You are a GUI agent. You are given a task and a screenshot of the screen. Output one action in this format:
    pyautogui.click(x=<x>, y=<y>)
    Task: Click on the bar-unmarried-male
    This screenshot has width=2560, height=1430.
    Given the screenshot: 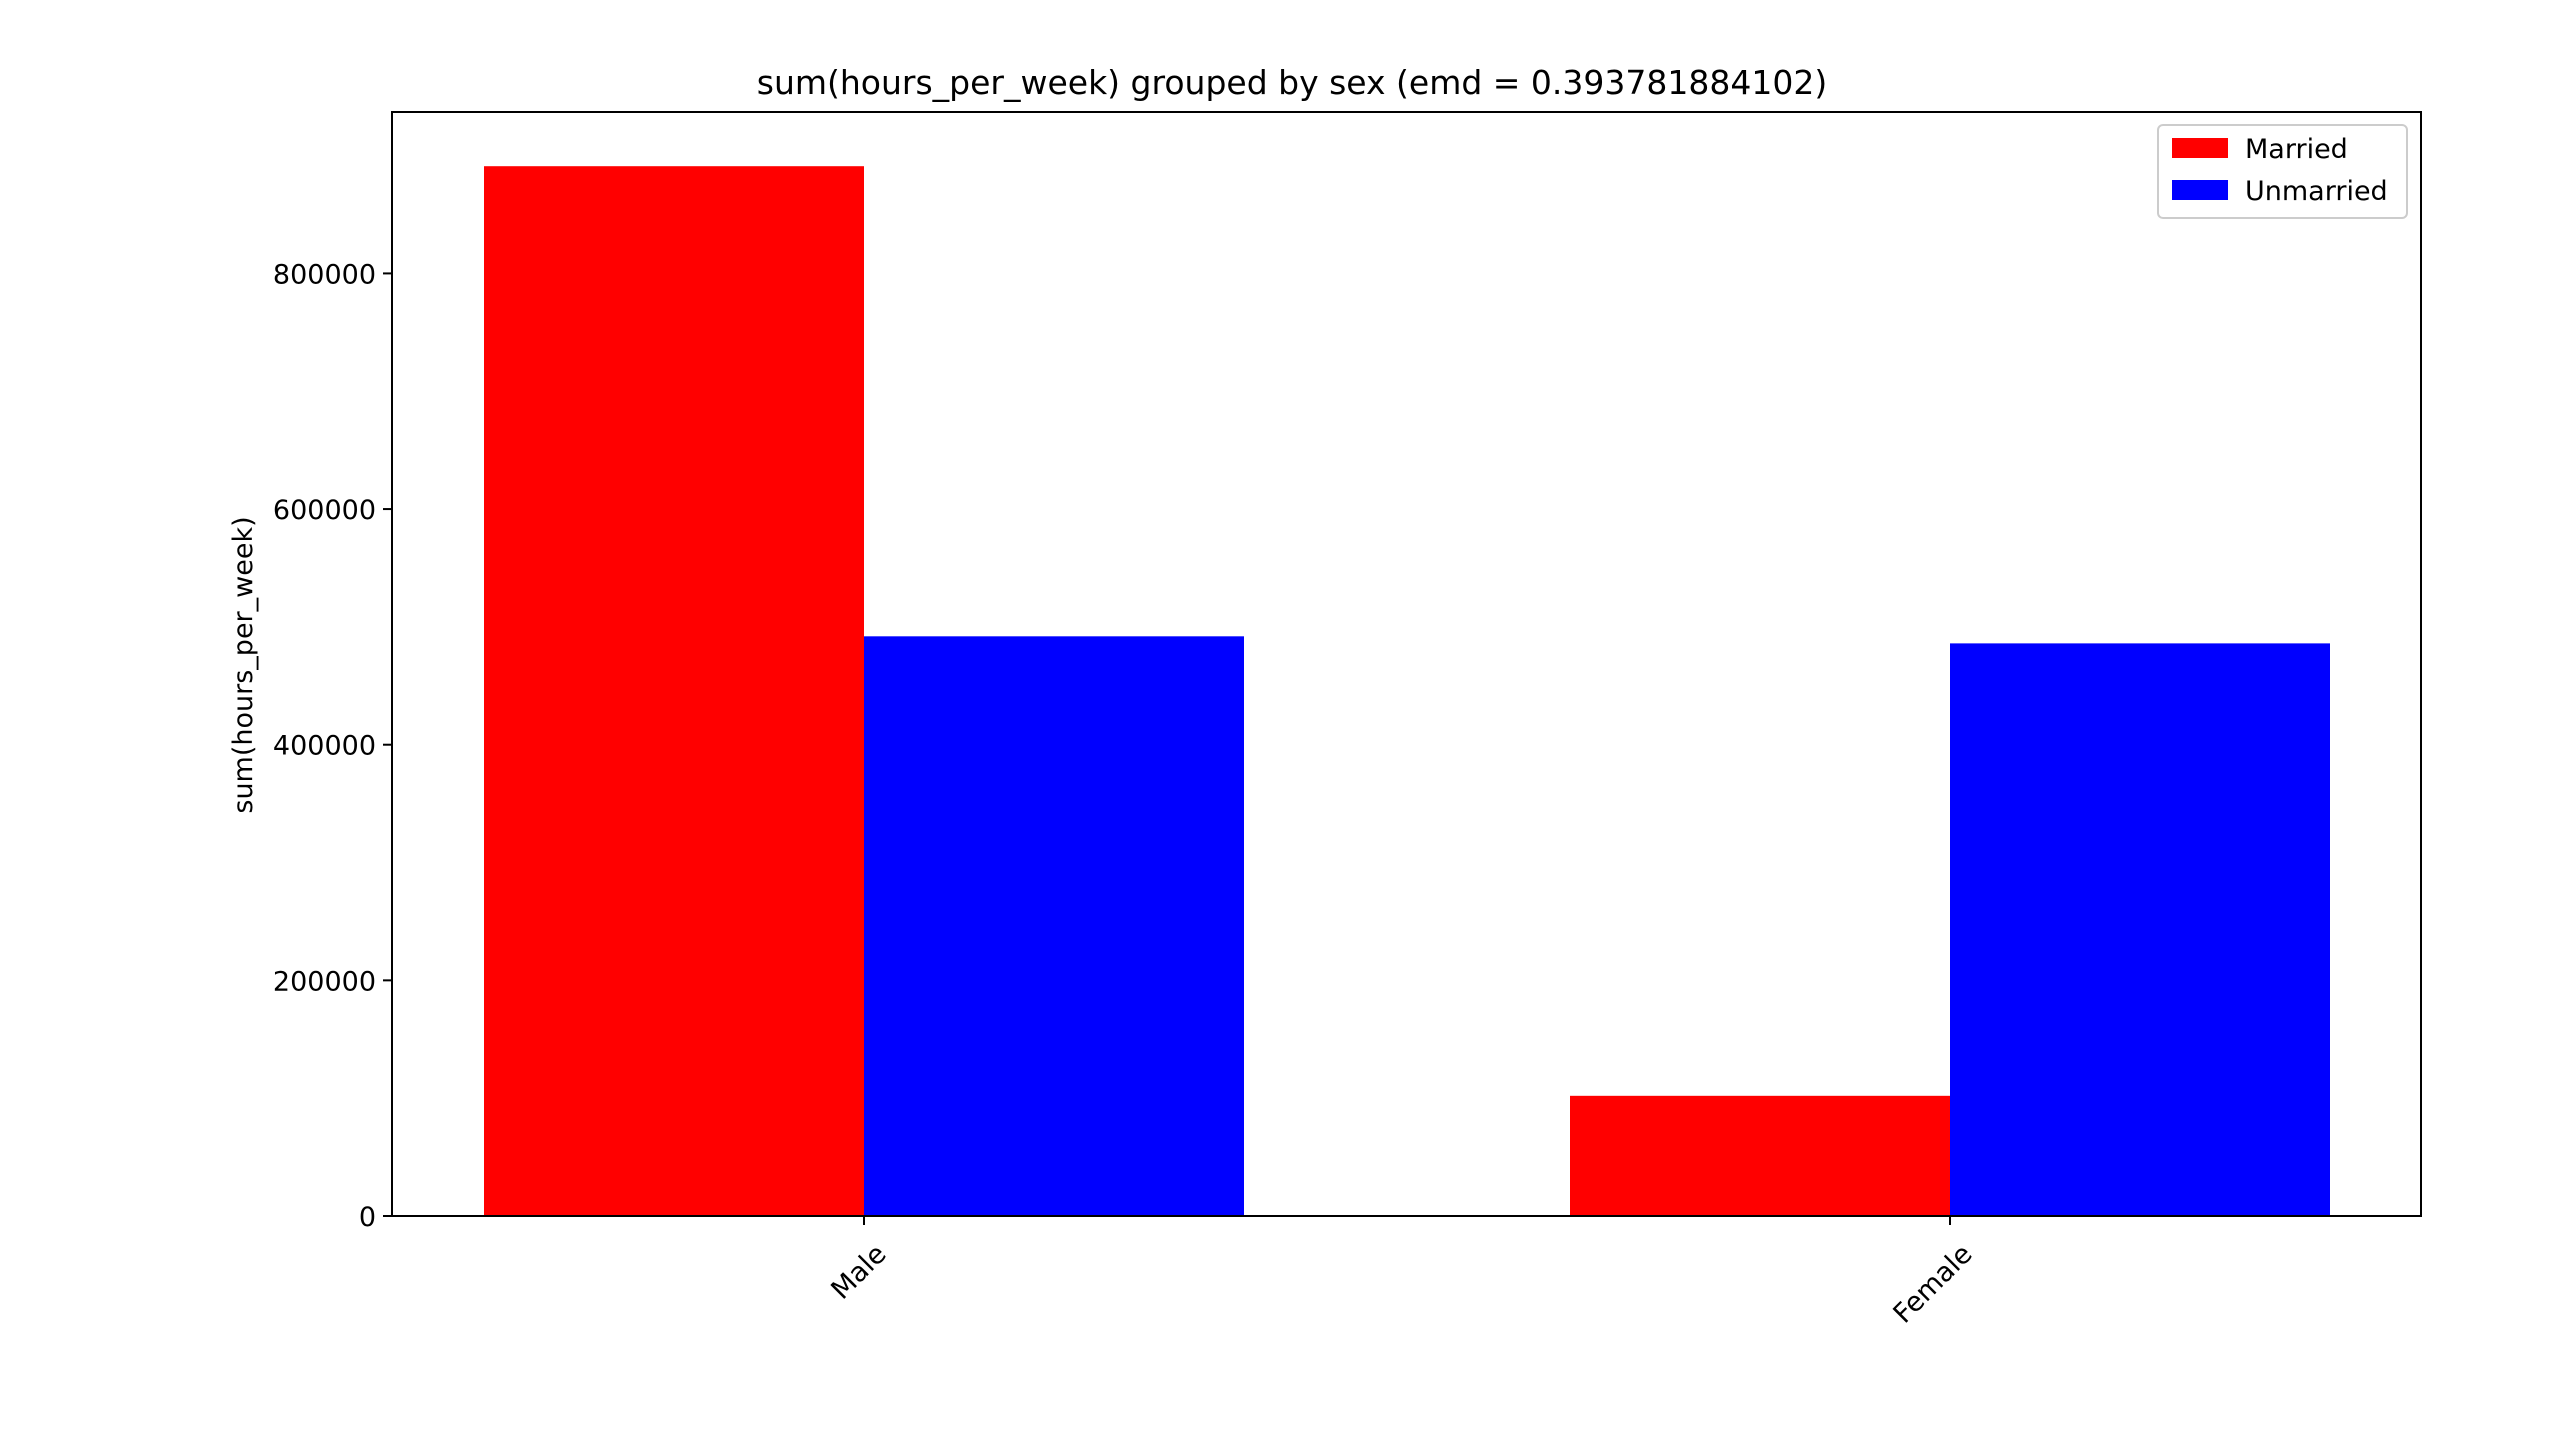 What is the action you would take?
    pyautogui.click(x=1054, y=926)
    